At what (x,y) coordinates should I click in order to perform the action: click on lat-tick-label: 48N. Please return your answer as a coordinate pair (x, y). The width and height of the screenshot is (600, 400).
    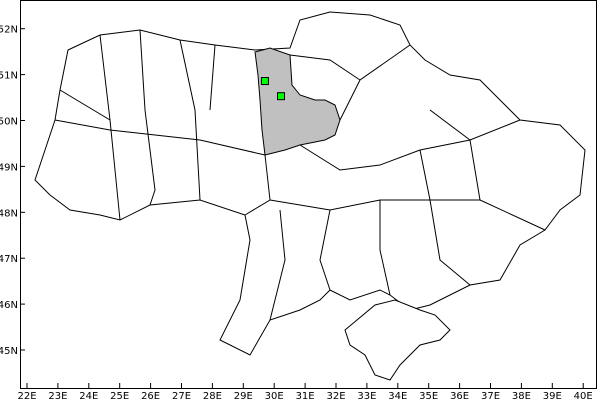
    Looking at the image, I should click on (9, 213).